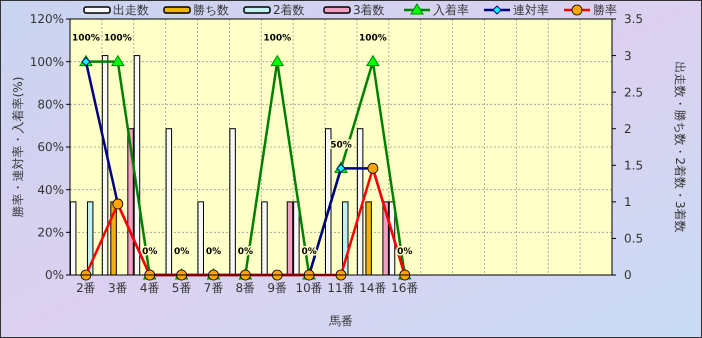  What do you see at coordinates (628, 275) in the screenshot?
I see `y2-tick-label: 0` at bounding box center [628, 275].